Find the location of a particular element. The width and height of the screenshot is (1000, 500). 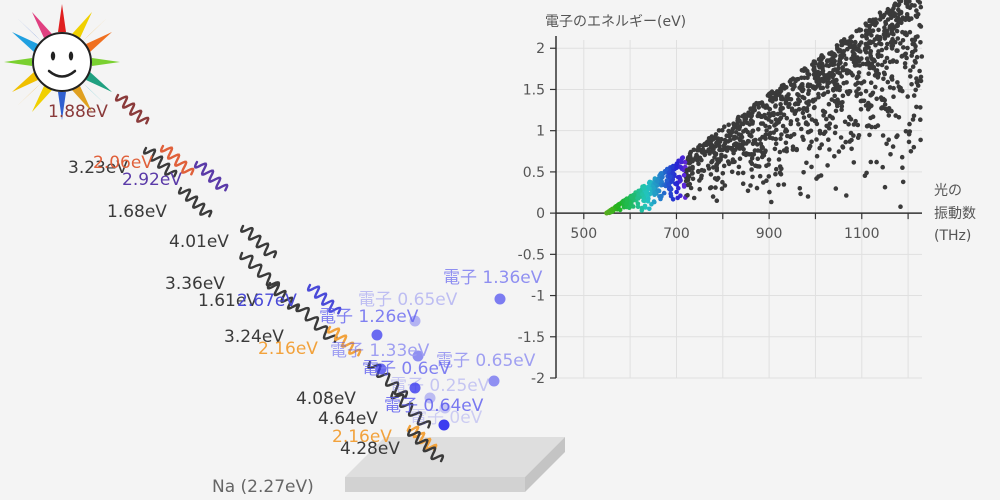

y-tick-label: 1 is located at coordinates (540, 132).